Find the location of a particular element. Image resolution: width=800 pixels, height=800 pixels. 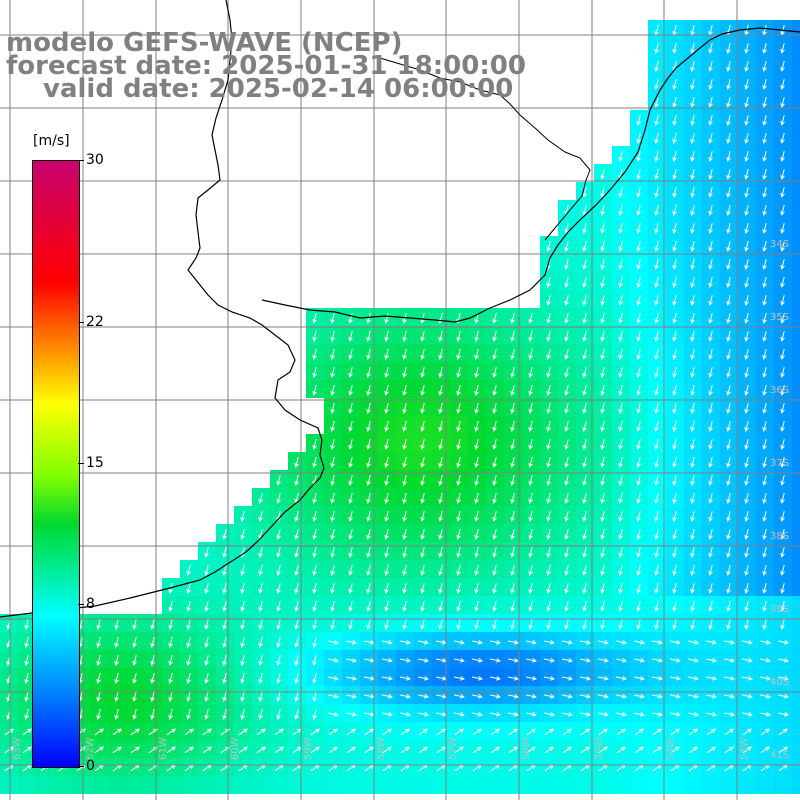

longitude-label: 55W is located at coordinates (599, 748).